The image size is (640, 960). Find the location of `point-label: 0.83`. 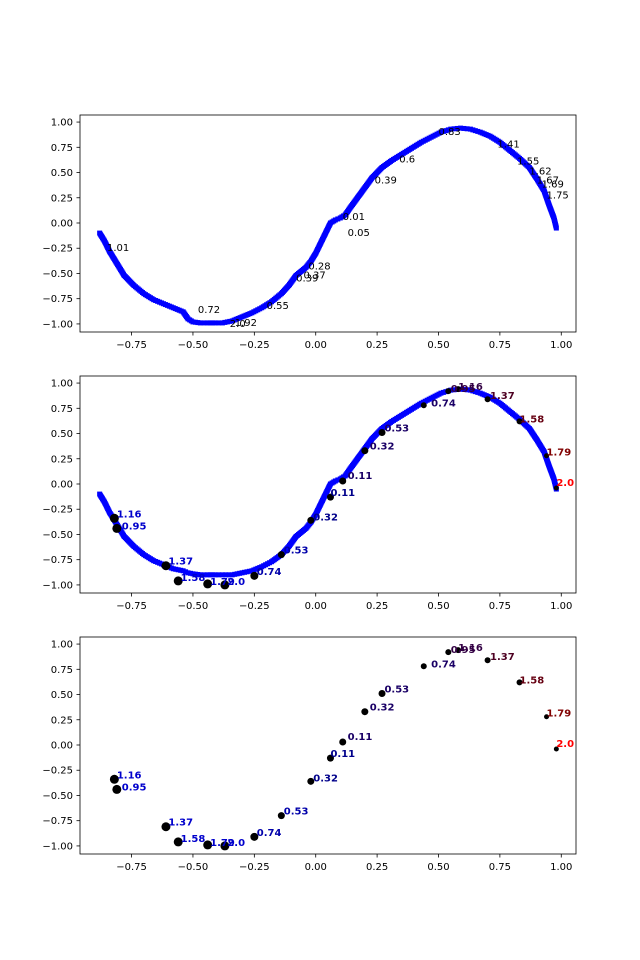

point-label: 0.83 is located at coordinates (449, 132).